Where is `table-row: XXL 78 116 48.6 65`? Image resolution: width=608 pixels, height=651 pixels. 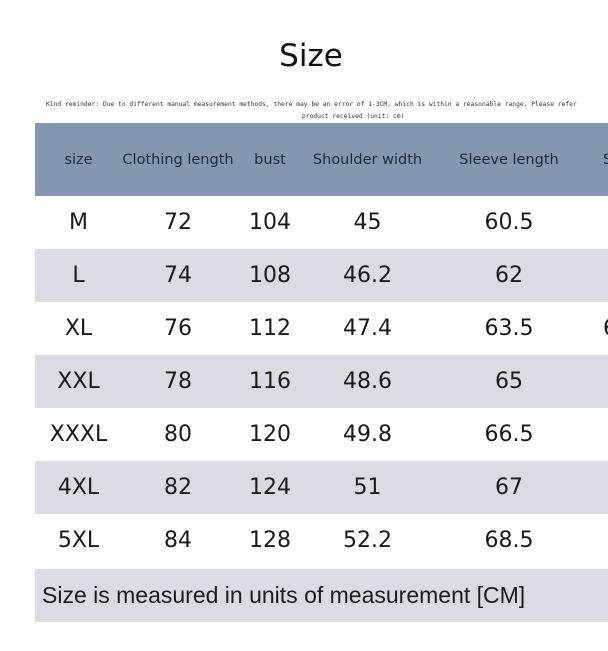 table-row: XXL 78 116 48.6 65 is located at coordinates (321, 381).